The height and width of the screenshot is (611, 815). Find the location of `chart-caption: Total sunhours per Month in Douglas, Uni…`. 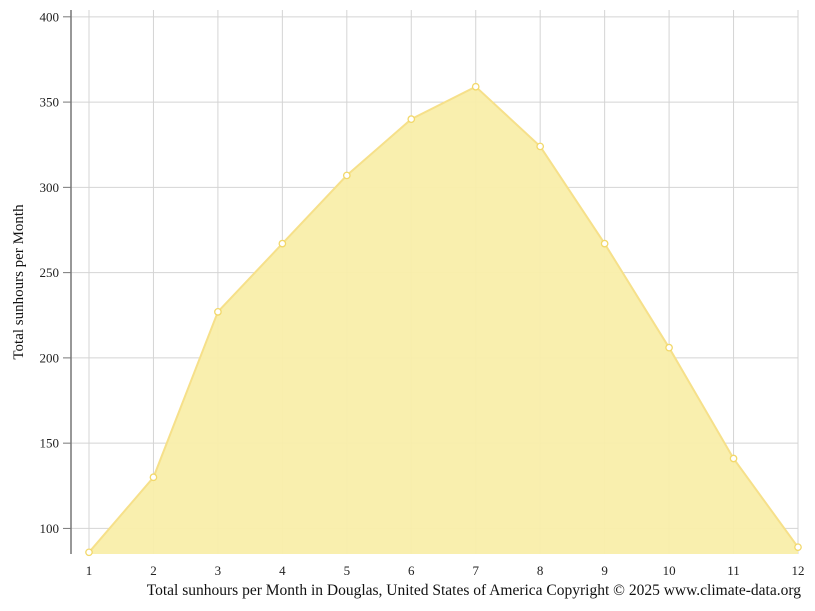

chart-caption: Total sunhours per Month in Douglas, Uni… is located at coordinates (473, 590).